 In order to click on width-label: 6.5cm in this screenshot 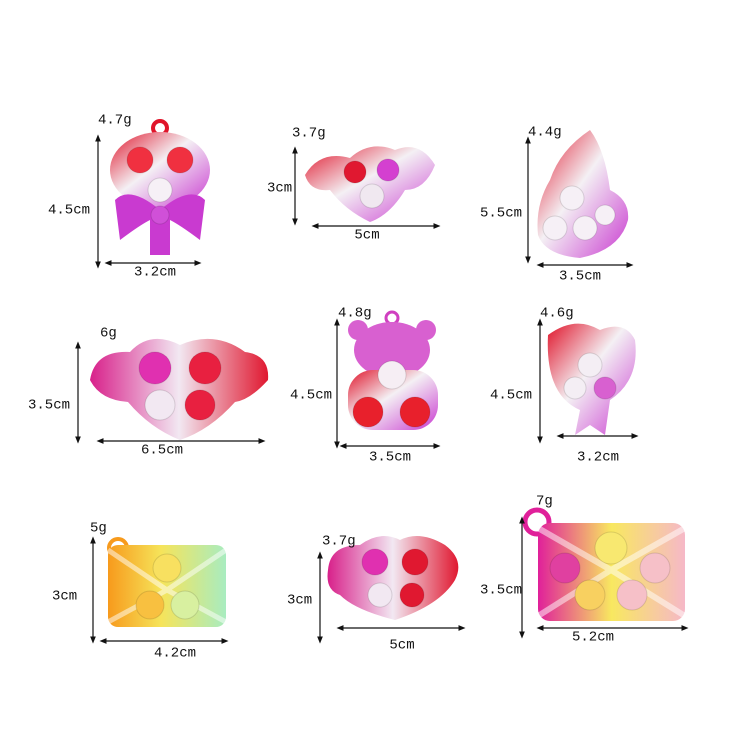, I will do `click(162, 451)`.